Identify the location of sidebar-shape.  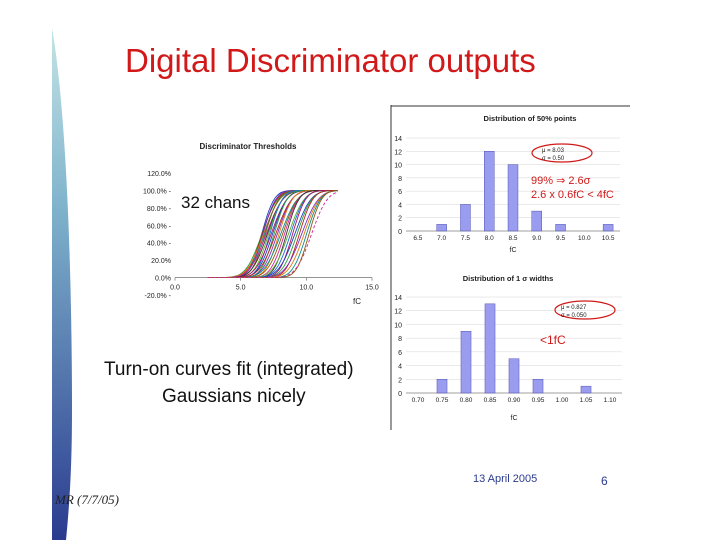
(62, 284).